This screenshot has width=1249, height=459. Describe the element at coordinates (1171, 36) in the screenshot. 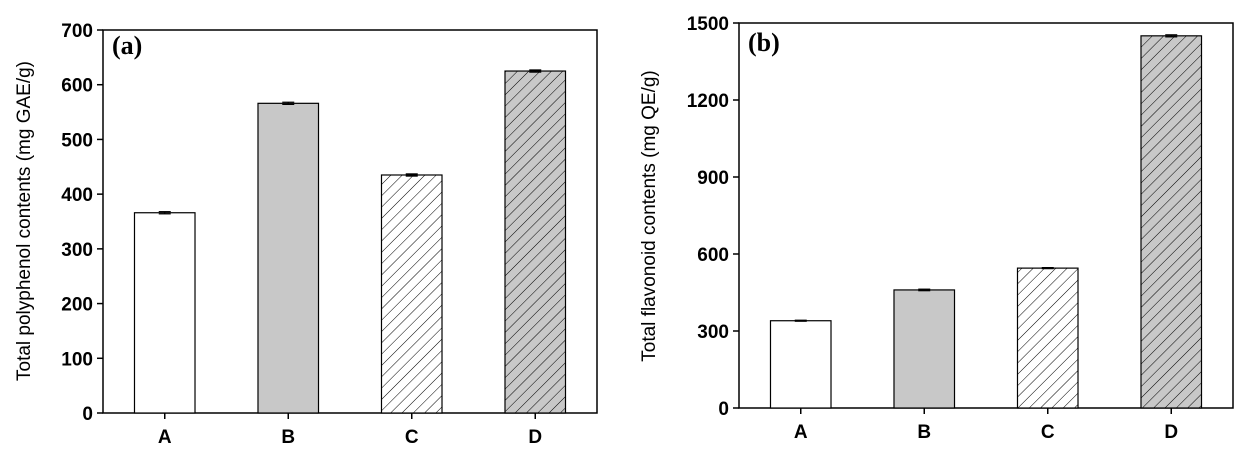

I see `panel-b-error-bar-d` at that location.